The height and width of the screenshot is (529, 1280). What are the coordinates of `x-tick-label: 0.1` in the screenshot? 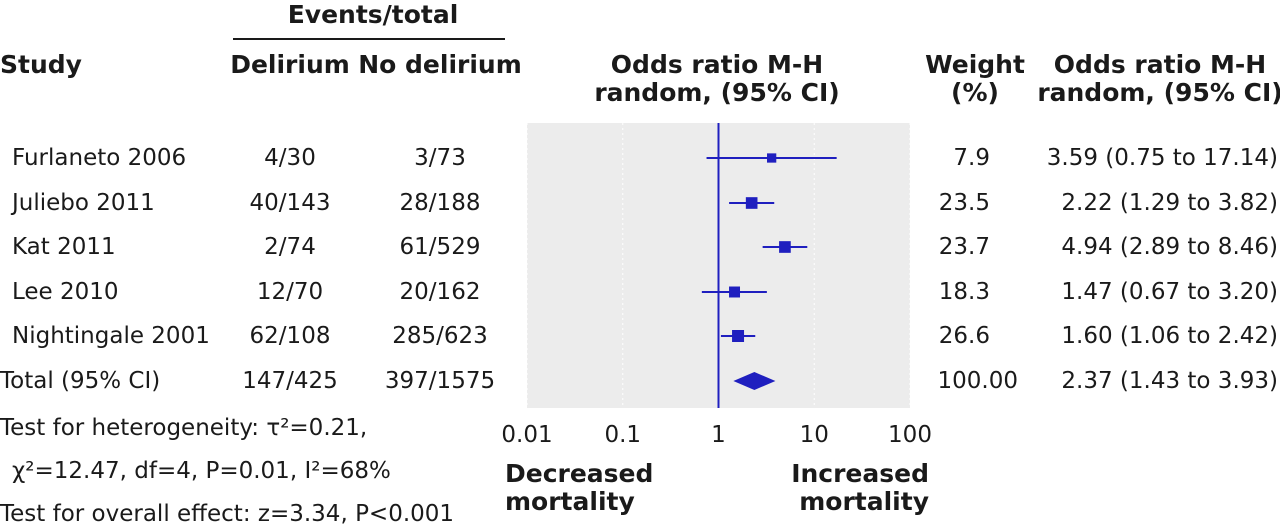 It's located at (622, 435).